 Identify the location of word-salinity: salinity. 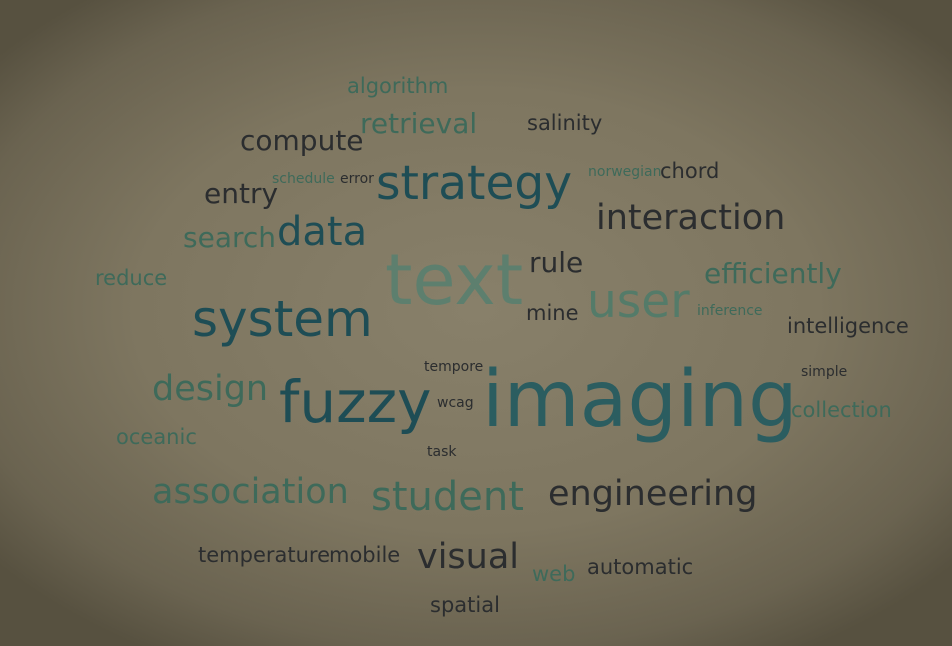
(565, 123).